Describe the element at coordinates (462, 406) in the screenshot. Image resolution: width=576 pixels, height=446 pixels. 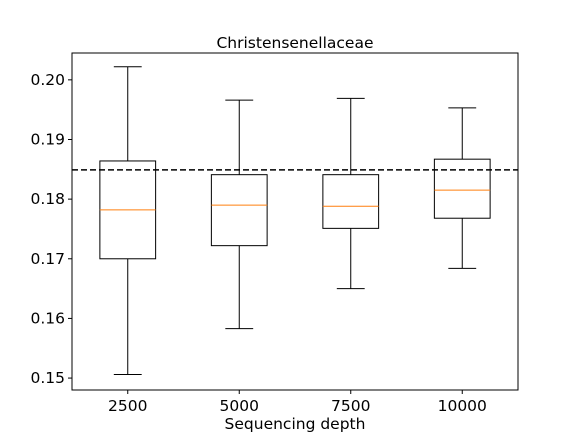
I see `x-tick-label: 10000` at that location.